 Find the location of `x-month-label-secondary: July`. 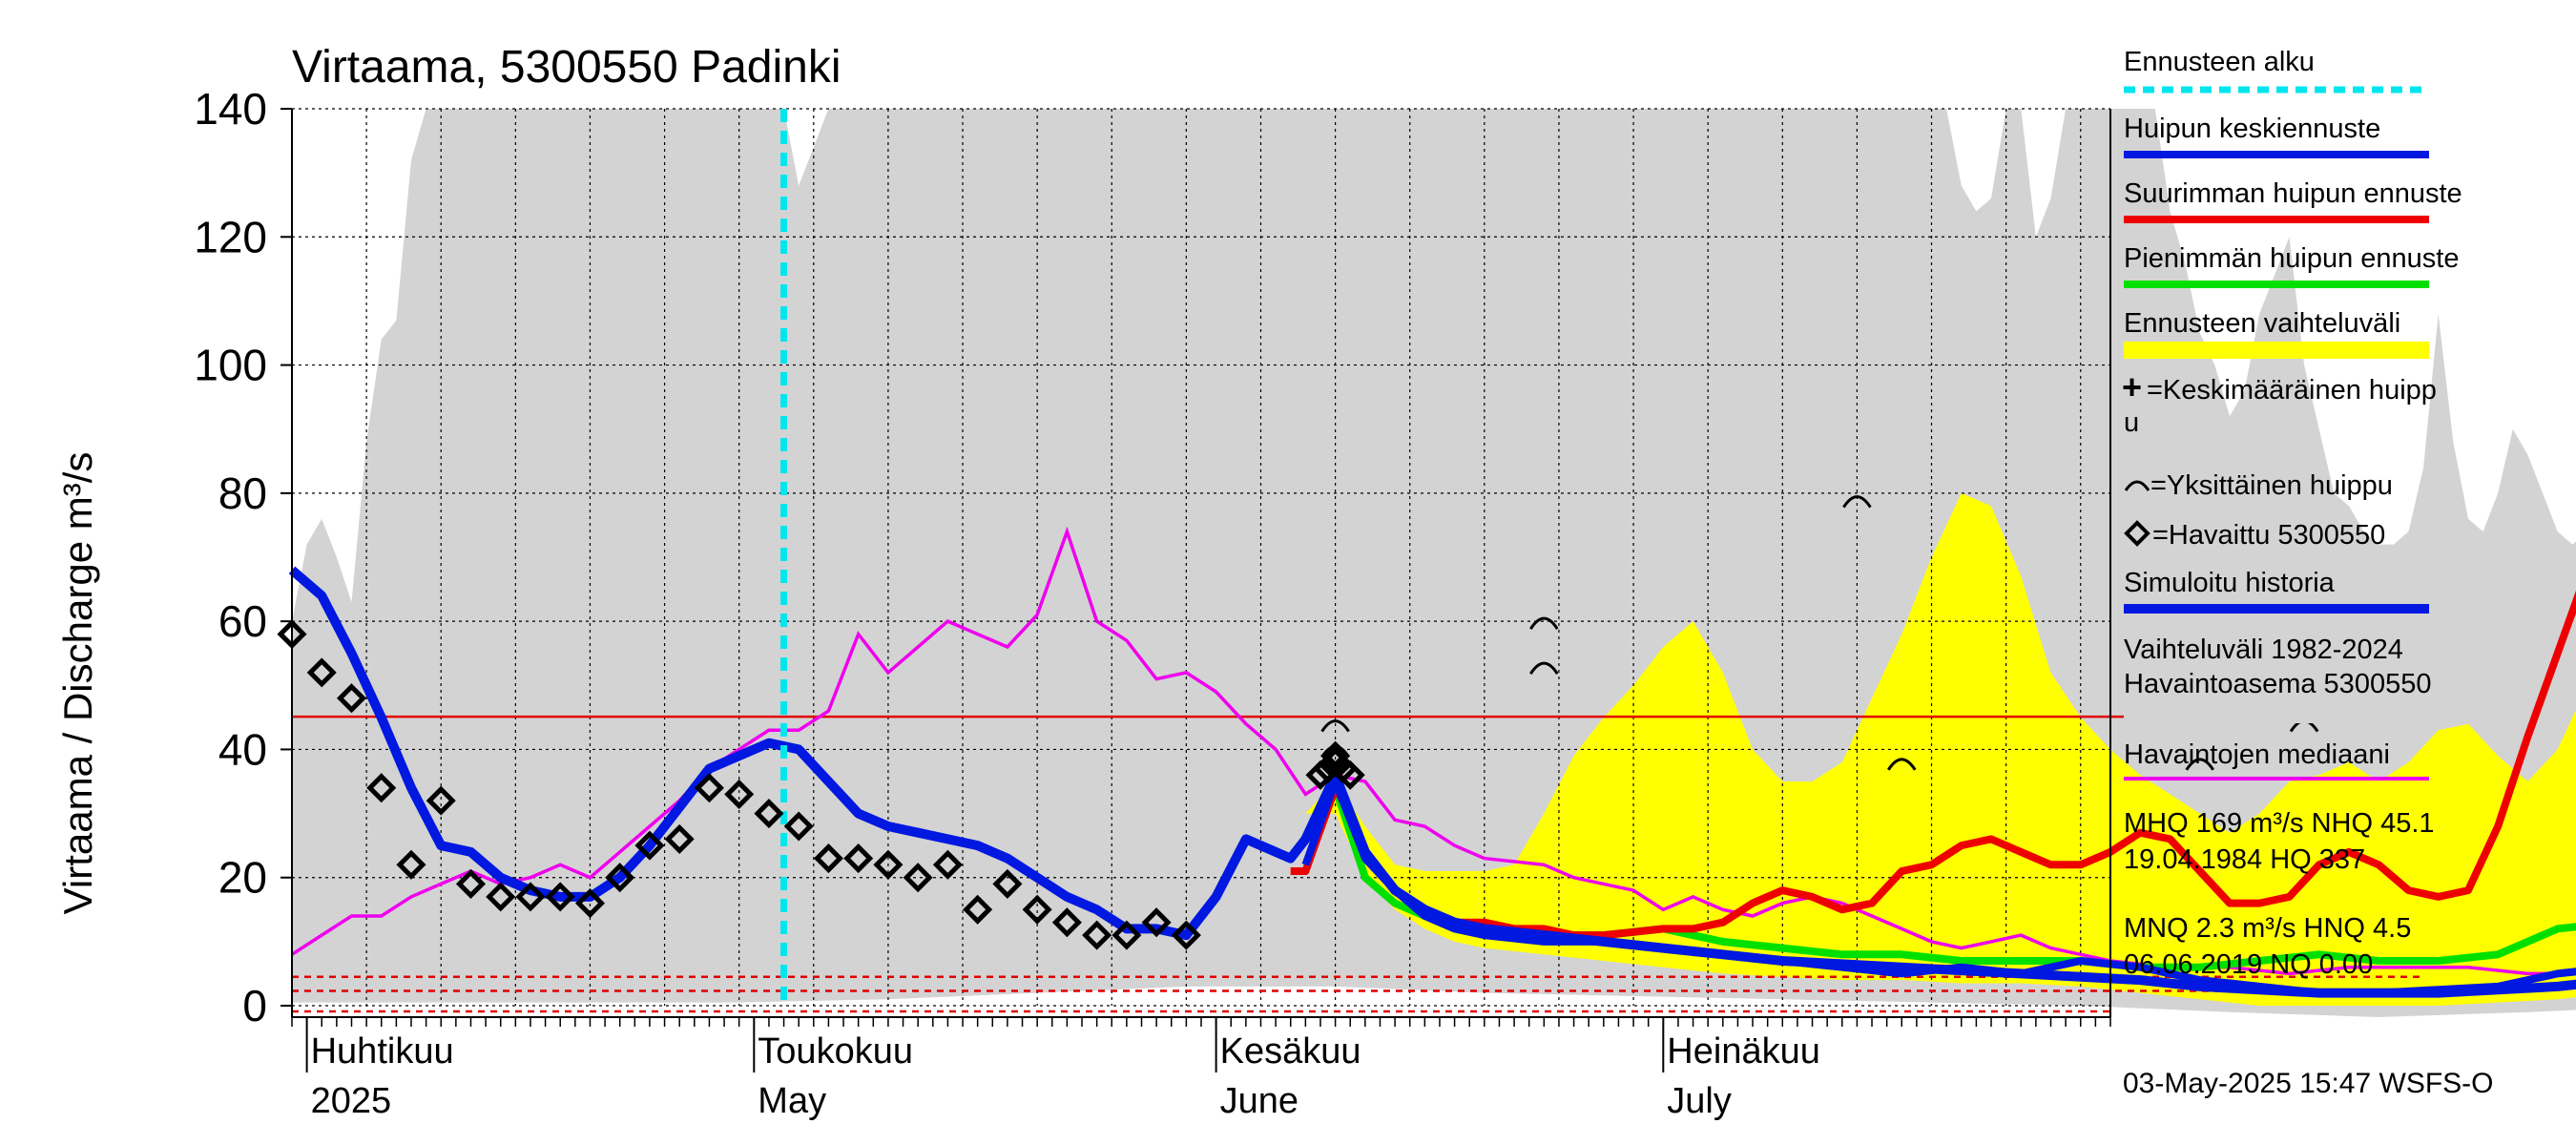

x-month-label-secondary: July is located at coordinates (1699, 1101).